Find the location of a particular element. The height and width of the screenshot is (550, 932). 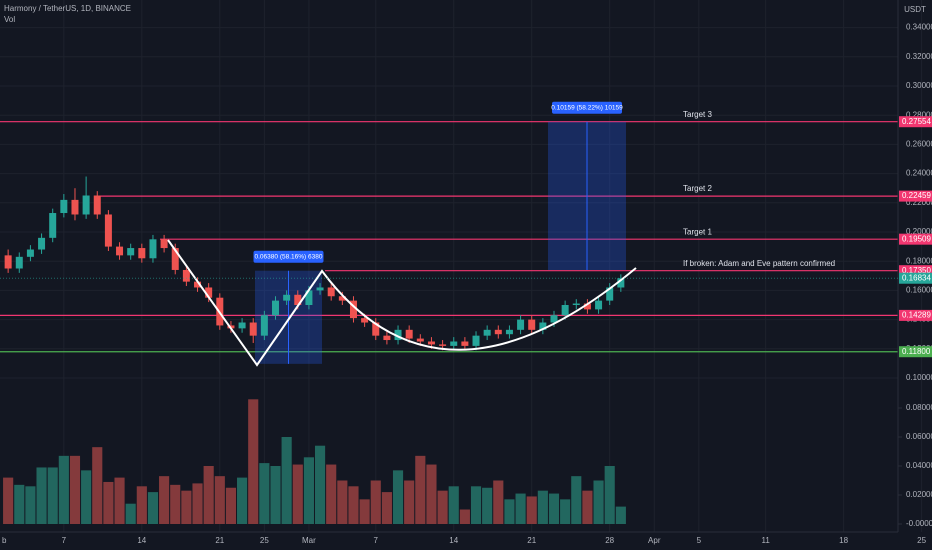

y2-tick-label: 0.02000 is located at coordinates (919, 494).